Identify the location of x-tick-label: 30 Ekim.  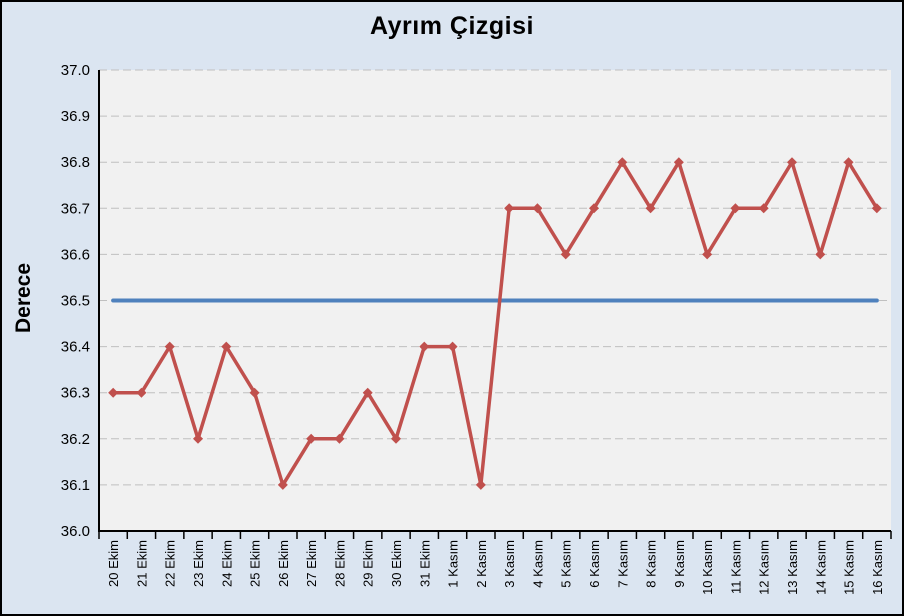
(396, 563).